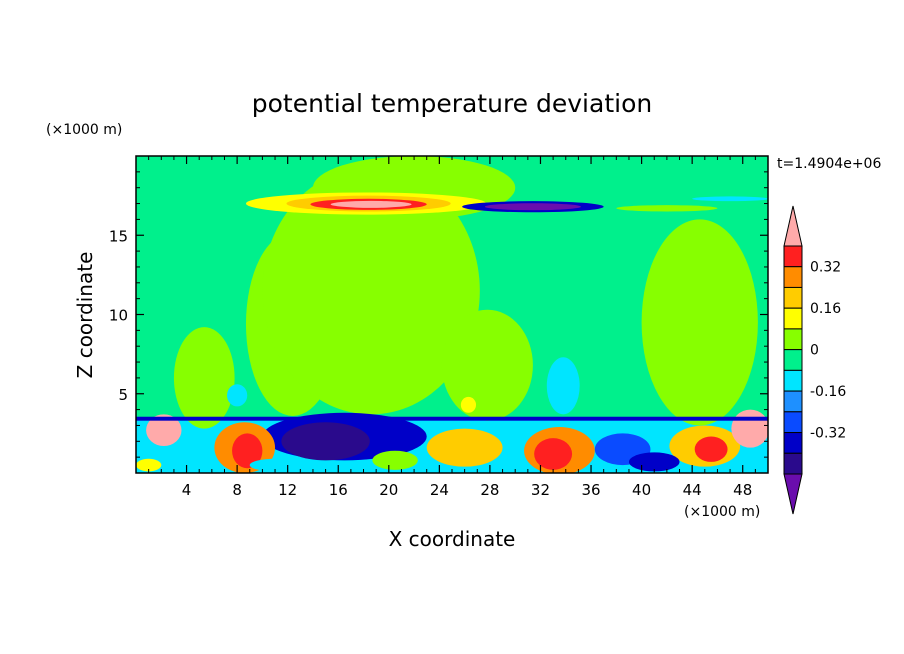 Image resolution: width=904 pixels, height=654 pixels. I want to click on x-tick-label: 4, so click(187, 490).